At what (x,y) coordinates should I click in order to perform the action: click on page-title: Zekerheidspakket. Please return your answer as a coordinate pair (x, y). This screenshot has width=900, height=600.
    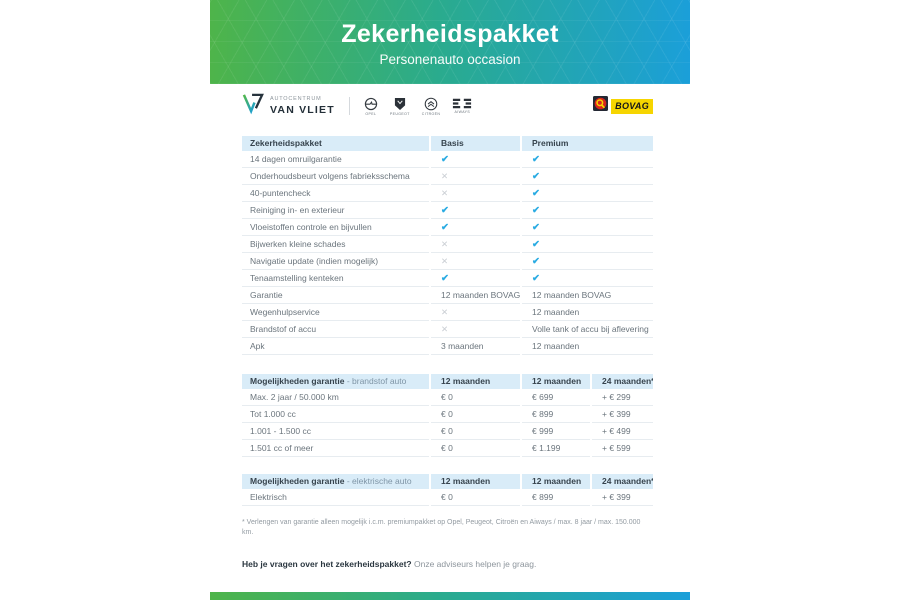
    Looking at the image, I should click on (450, 34).